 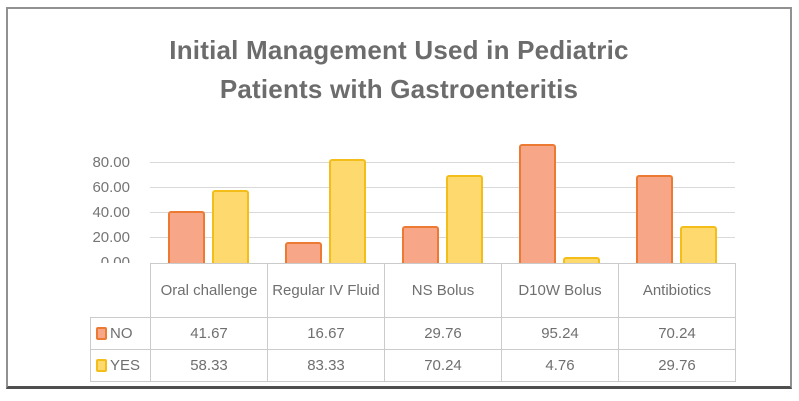 I want to click on legend-cell-no: NO, so click(x=120, y=333).